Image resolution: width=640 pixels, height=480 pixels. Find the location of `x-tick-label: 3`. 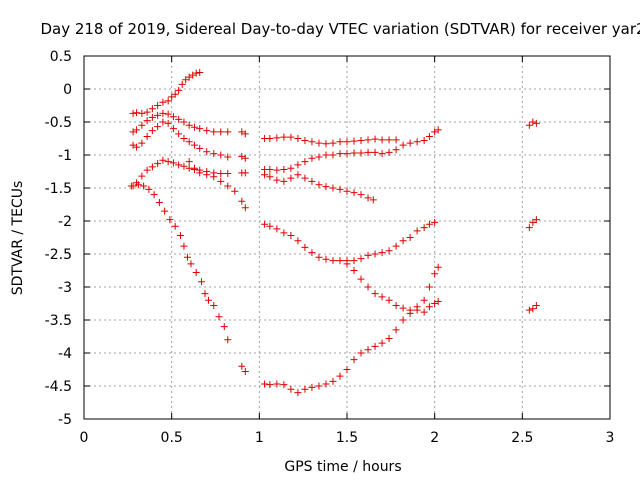

x-tick-label: 3 is located at coordinates (610, 438).